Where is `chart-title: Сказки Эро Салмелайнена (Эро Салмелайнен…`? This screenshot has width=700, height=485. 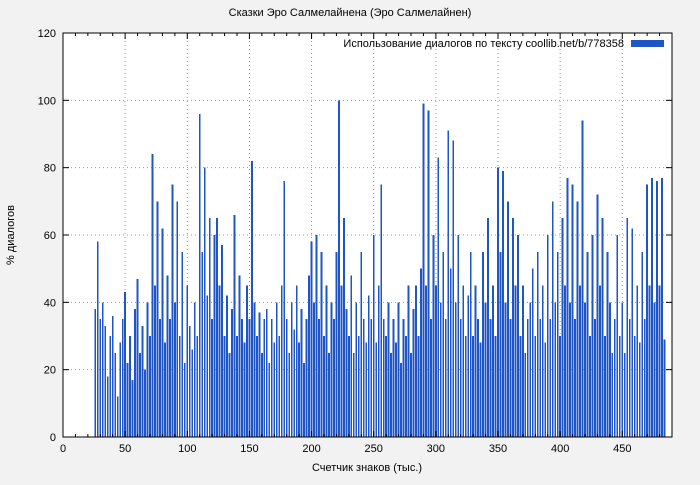 chart-title: Сказки Эро Салмелайнена (Эро Салмелайнен… is located at coordinates (350, 13).